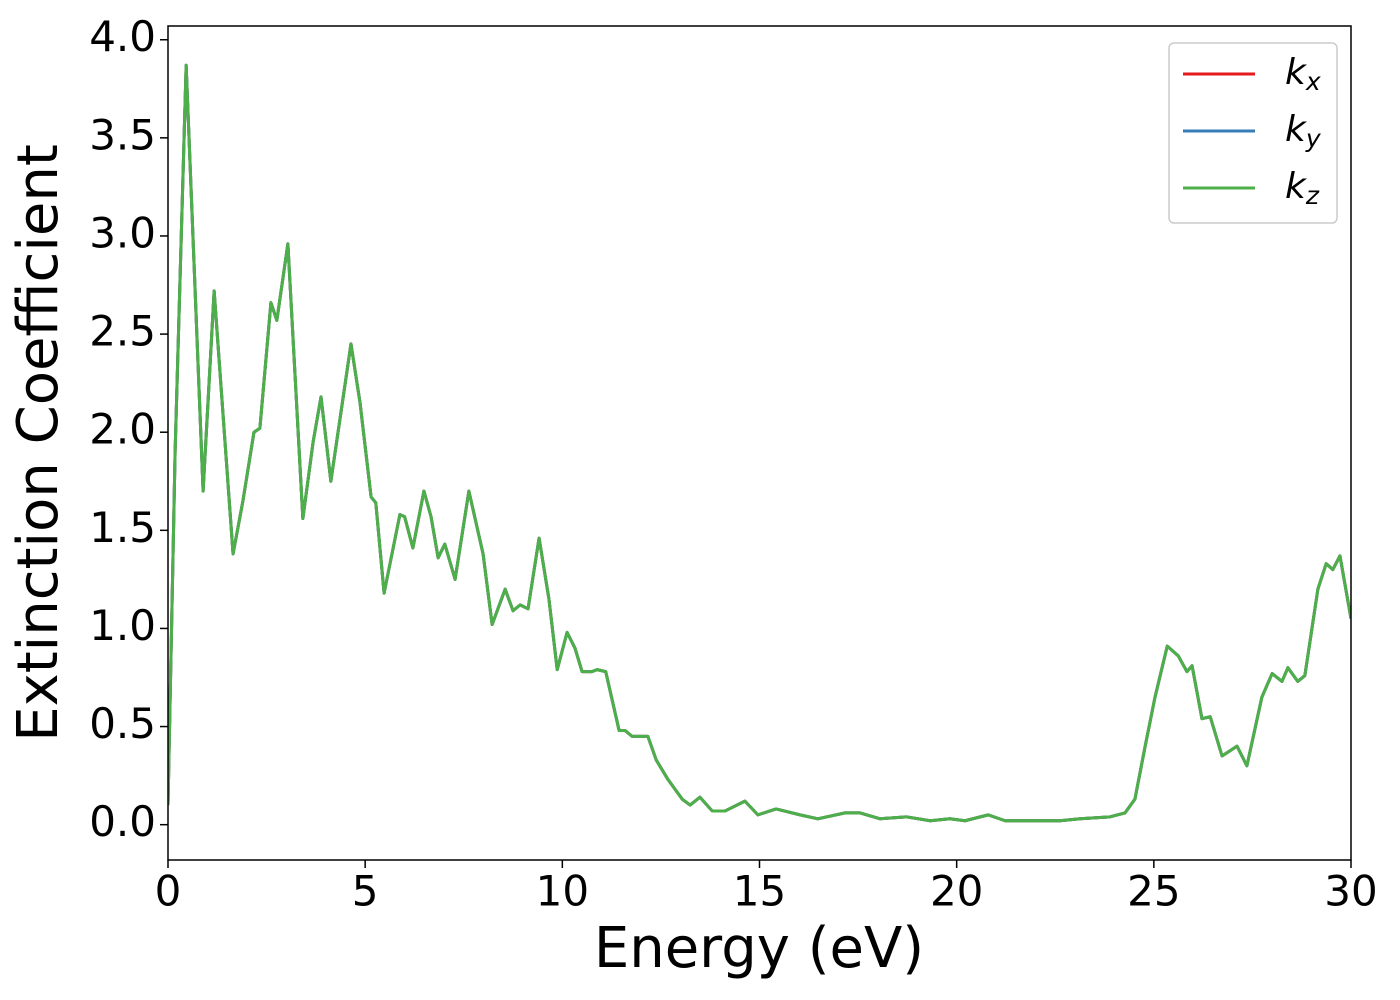 The width and height of the screenshot is (1400, 1000). What do you see at coordinates (1303, 131) in the screenshot?
I see `legend-label: ky` at bounding box center [1303, 131].